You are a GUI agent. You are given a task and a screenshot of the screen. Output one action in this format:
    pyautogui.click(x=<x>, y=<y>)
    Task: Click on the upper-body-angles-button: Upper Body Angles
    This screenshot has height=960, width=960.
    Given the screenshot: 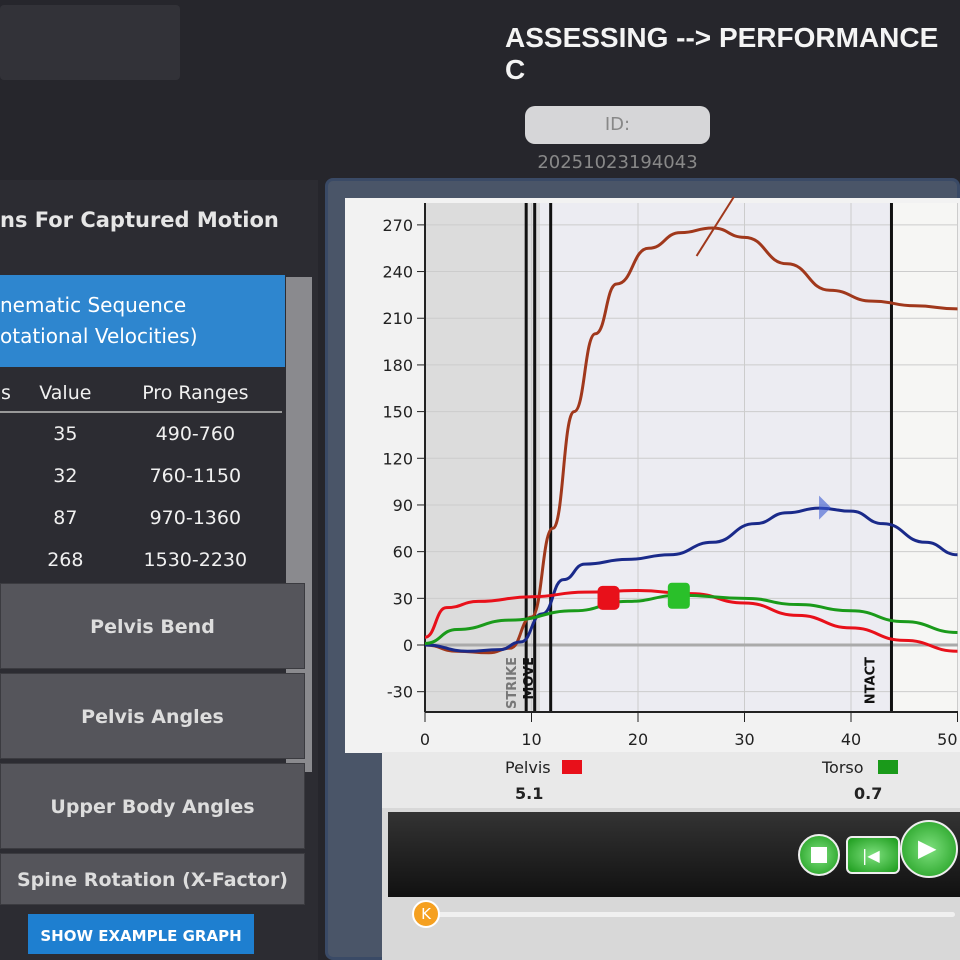 What is the action you would take?
    pyautogui.click(x=152, y=806)
    